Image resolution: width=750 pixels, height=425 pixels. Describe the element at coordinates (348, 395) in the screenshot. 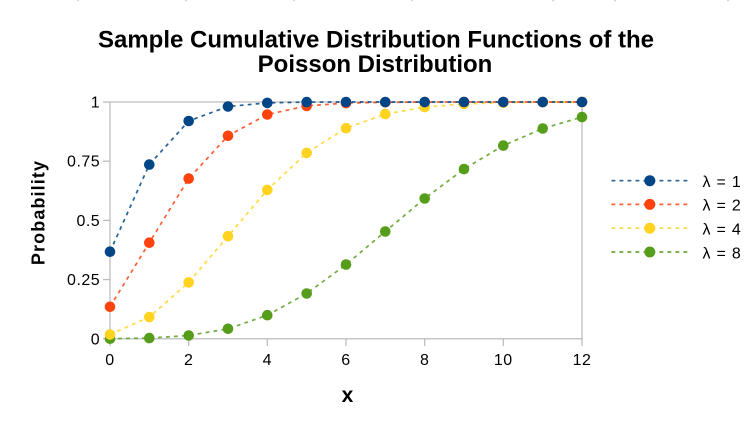

I see `svg-text: x` at that location.